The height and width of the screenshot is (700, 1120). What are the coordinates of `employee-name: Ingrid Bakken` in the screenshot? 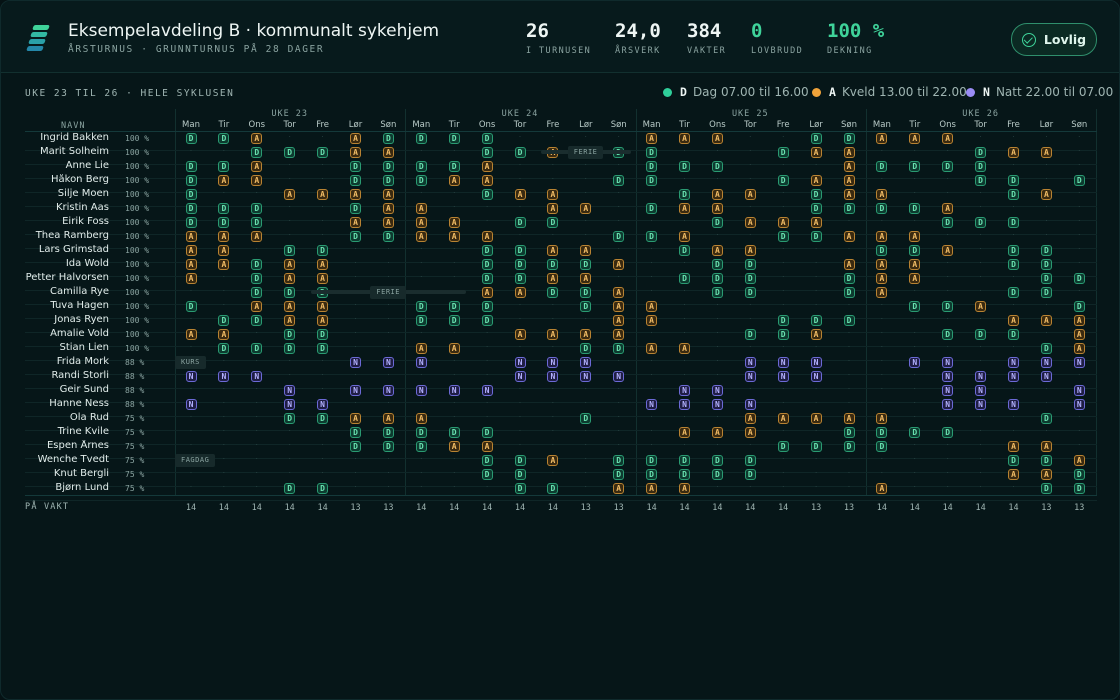 It's located at (74, 137).